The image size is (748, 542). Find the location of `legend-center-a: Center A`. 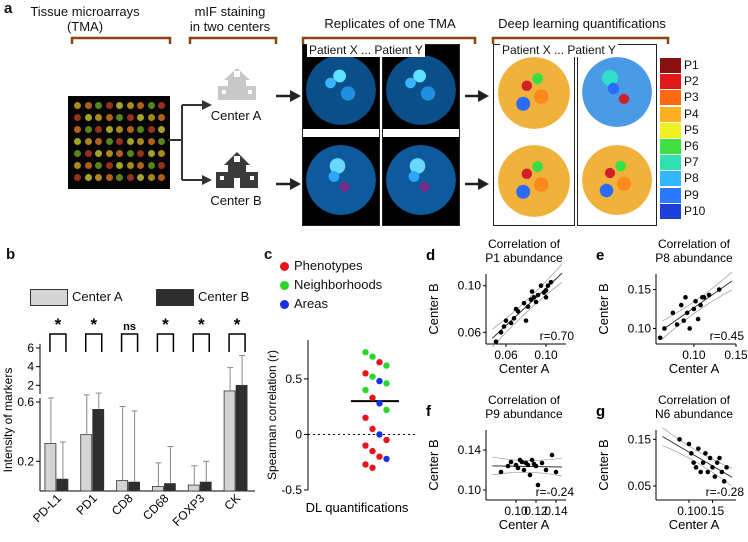

legend-center-a: Center A is located at coordinates (97, 296).